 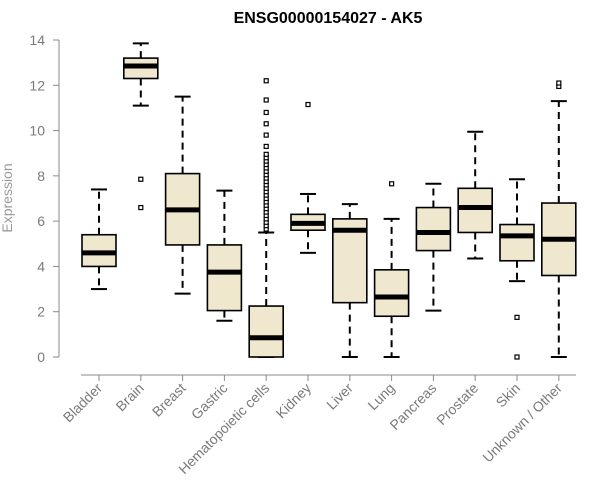 What do you see at coordinates (37, 131) in the screenshot?
I see `y-tick-label: 10` at bounding box center [37, 131].